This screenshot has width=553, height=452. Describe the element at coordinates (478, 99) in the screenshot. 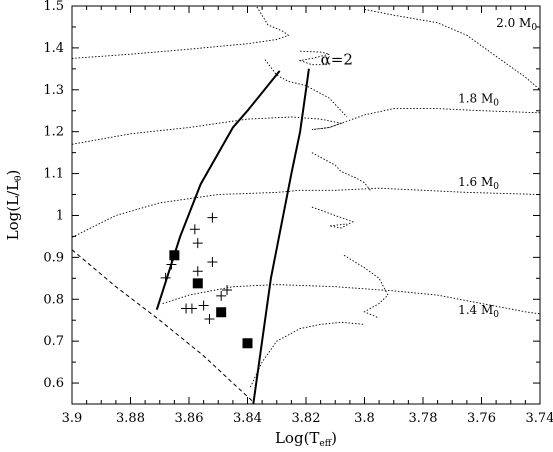

I see `mass-track-label: 1.8 M0` at that location.